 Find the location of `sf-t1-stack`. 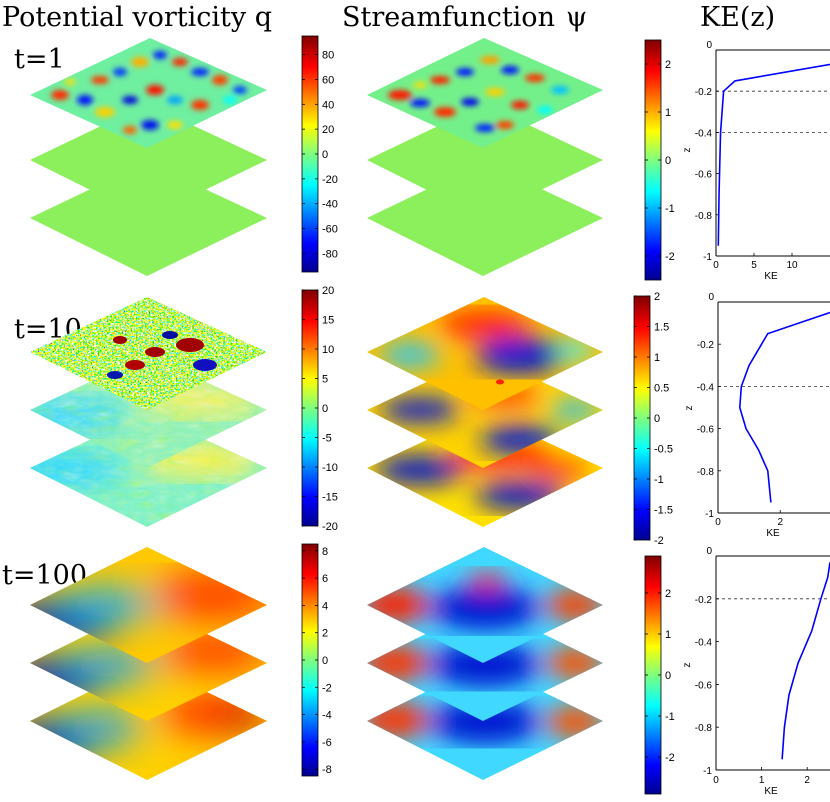

sf-t1-stack is located at coordinates (485, 157).